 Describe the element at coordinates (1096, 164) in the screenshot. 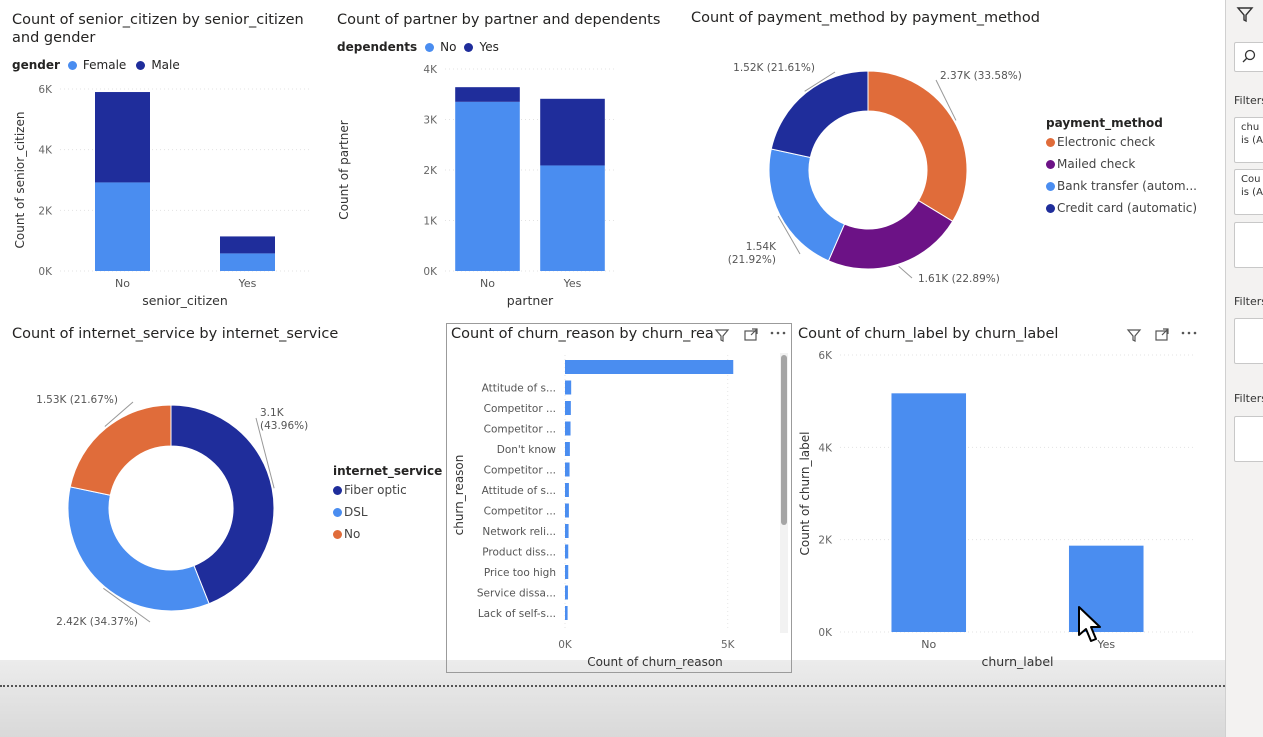

I see `legend-label: Mailed check` at that location.